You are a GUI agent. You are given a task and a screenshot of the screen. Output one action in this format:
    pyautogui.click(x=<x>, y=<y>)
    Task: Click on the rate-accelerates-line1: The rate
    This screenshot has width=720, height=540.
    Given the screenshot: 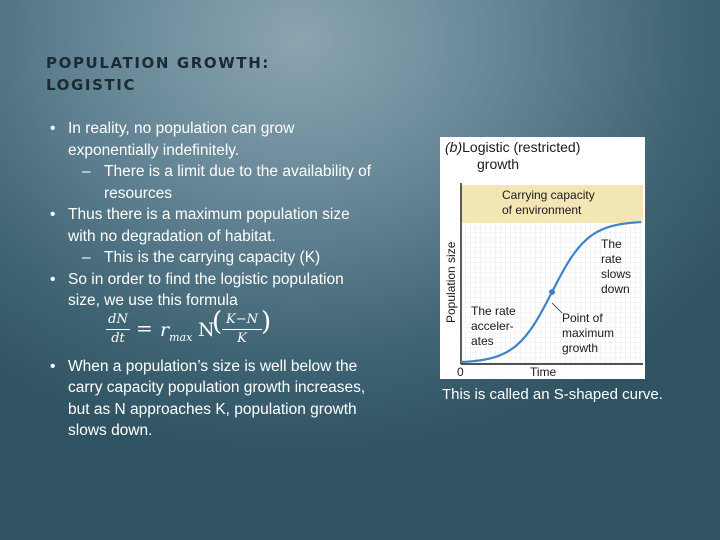 What is the action you would take?
    pyautogui.click(x=493, y=311)
    